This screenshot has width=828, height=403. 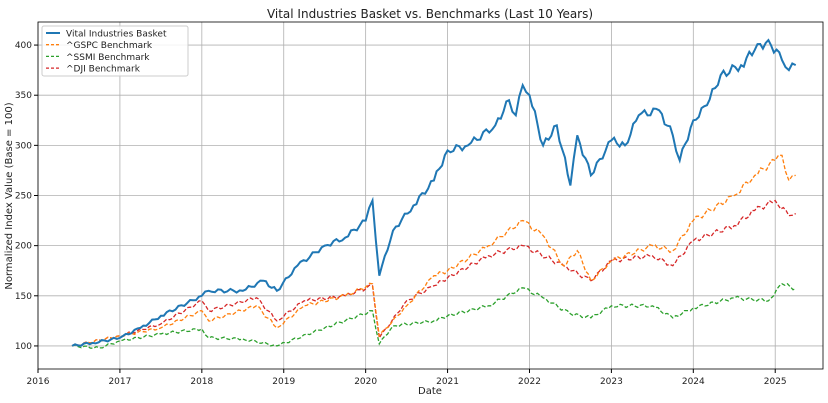 I want to click on x-tick-label: 2023, so click(x=611, y=382).